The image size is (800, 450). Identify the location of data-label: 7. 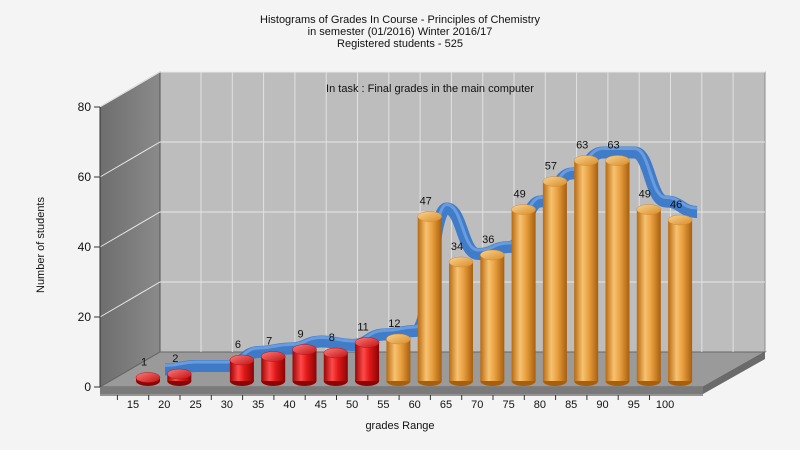
(269, 342).